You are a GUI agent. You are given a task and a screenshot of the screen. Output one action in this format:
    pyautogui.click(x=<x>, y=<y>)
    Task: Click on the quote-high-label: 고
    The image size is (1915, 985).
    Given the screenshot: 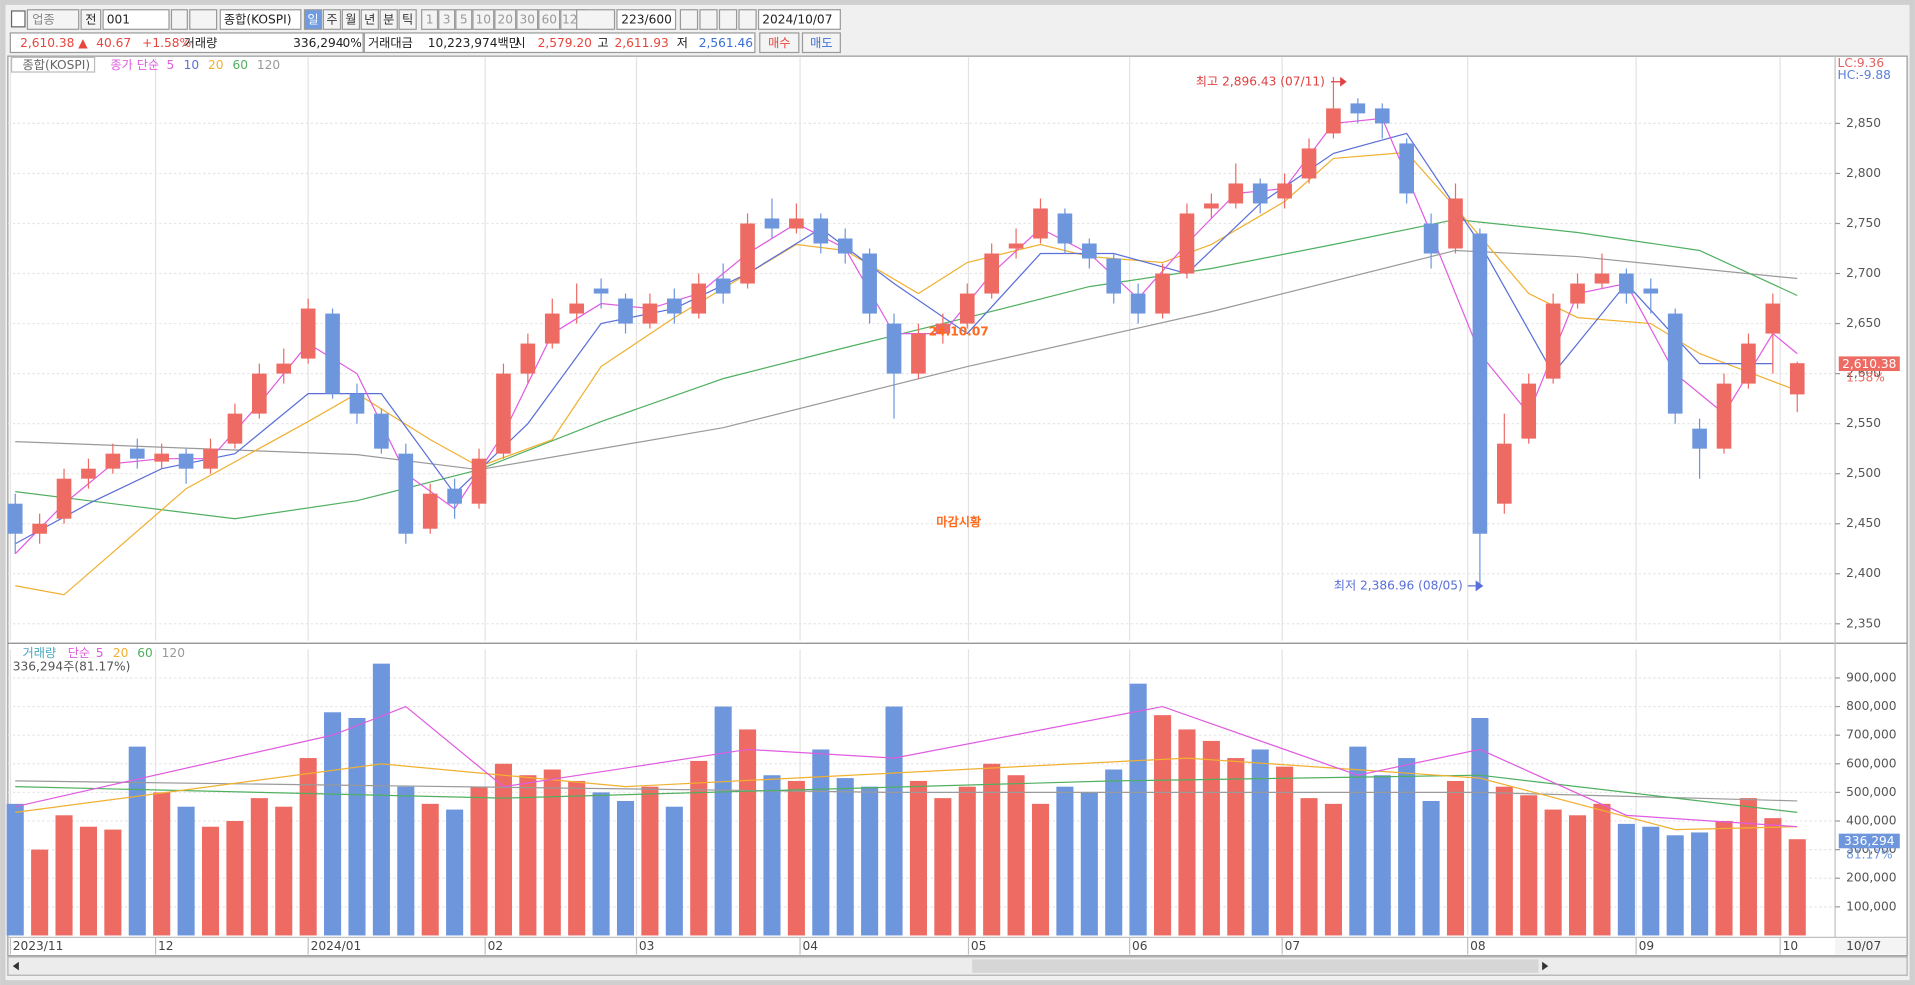 What is the action you would take?
    pyautogui.click(x=602, y=43)
    